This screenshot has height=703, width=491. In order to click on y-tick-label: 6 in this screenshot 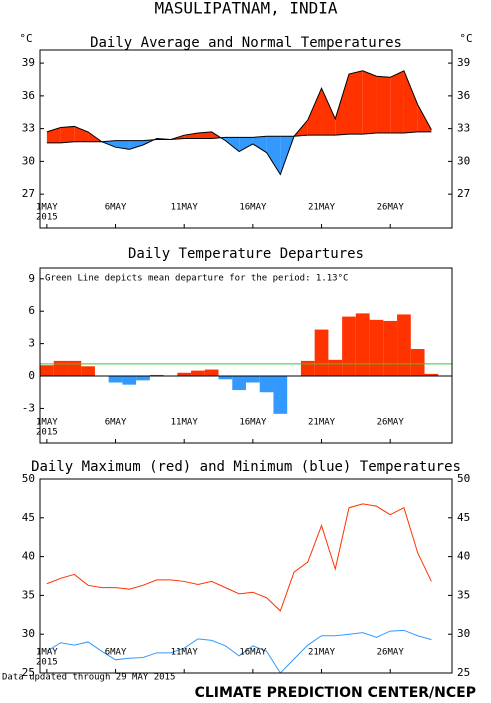, I will do `click(31, 310)`.